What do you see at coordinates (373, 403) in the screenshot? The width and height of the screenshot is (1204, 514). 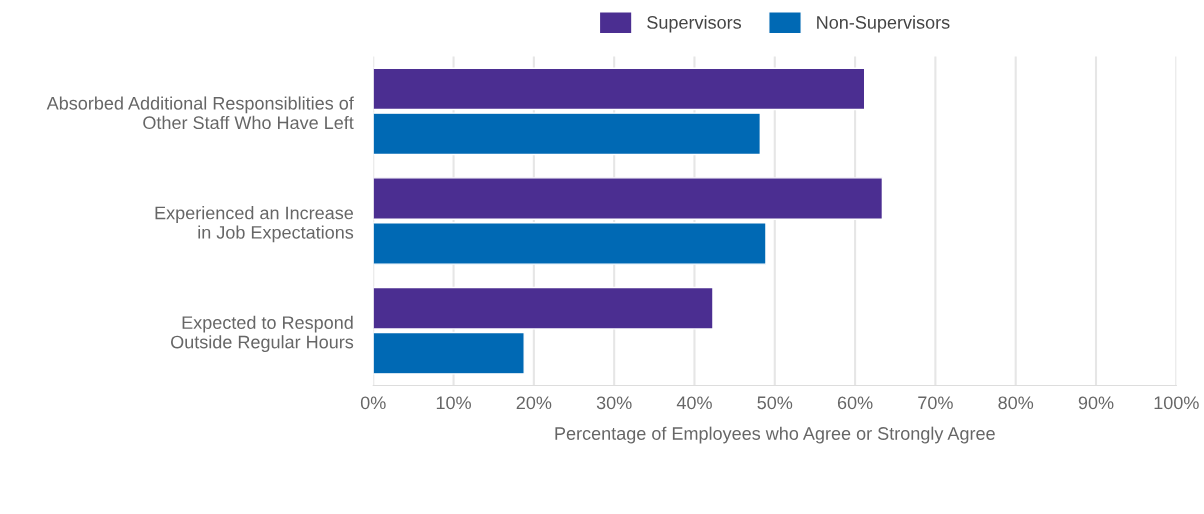 I see `x-tick-label: 0%` at bounding box center [373, 403].